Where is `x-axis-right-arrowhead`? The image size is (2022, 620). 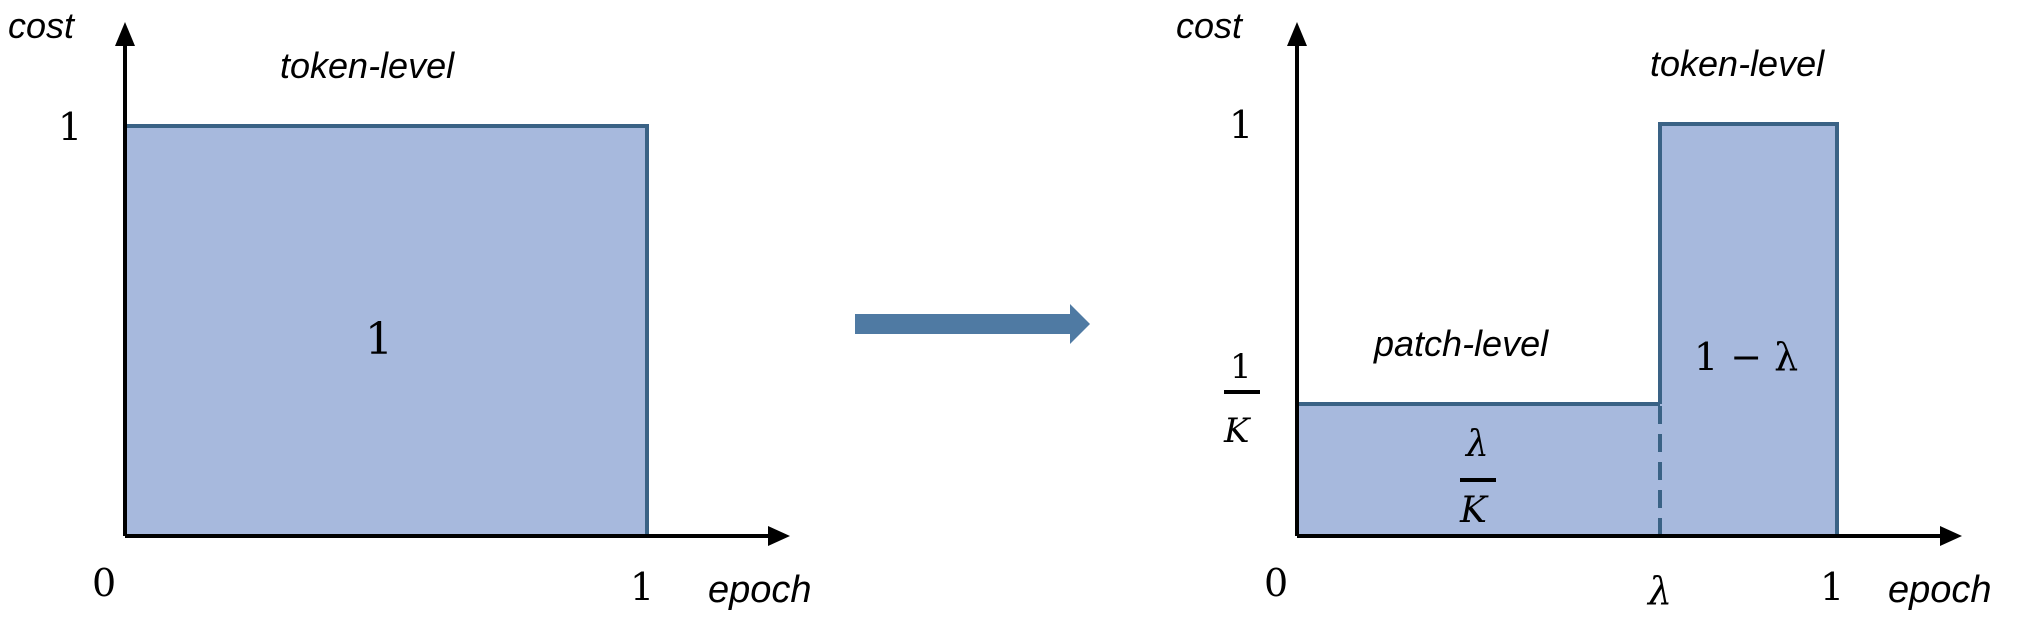 x-axis-right-arrowhead is located at coordinates (1951, 536).